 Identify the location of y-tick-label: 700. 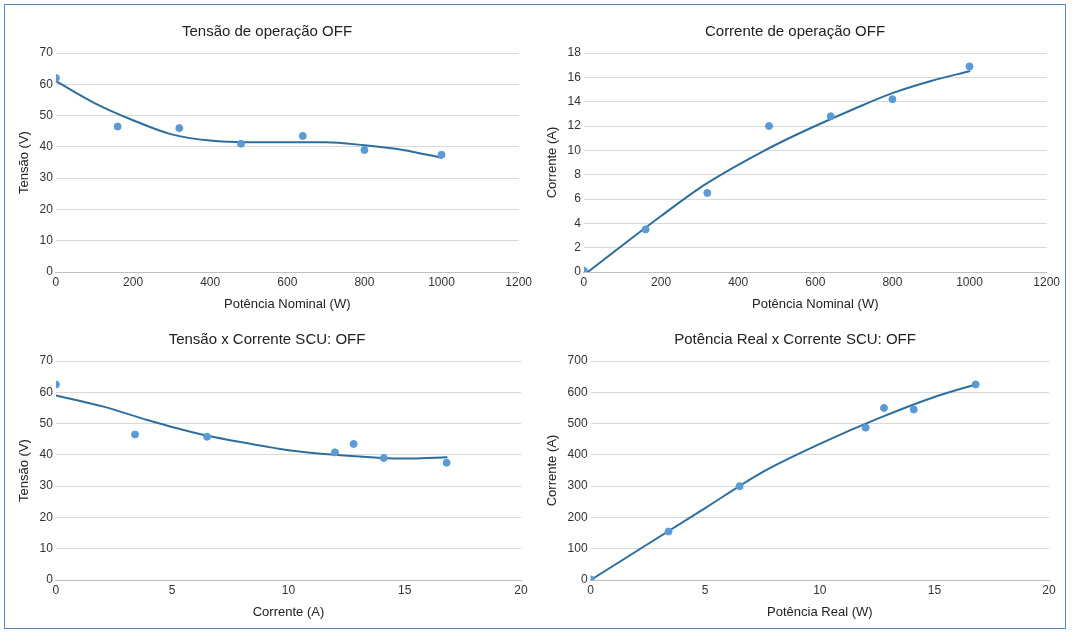
(577, 360).